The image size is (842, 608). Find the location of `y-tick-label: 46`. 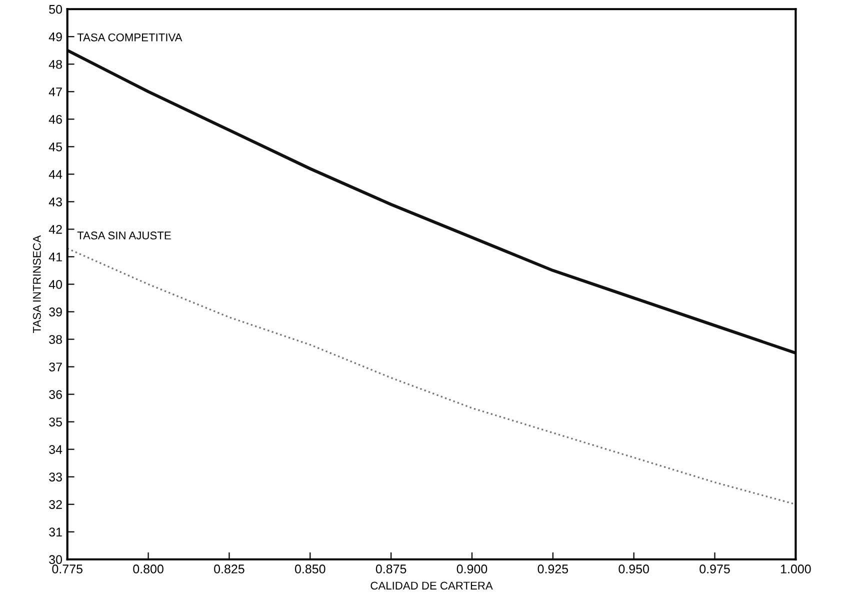

y-tick-label: 46 is located at coordinates (55, 119).